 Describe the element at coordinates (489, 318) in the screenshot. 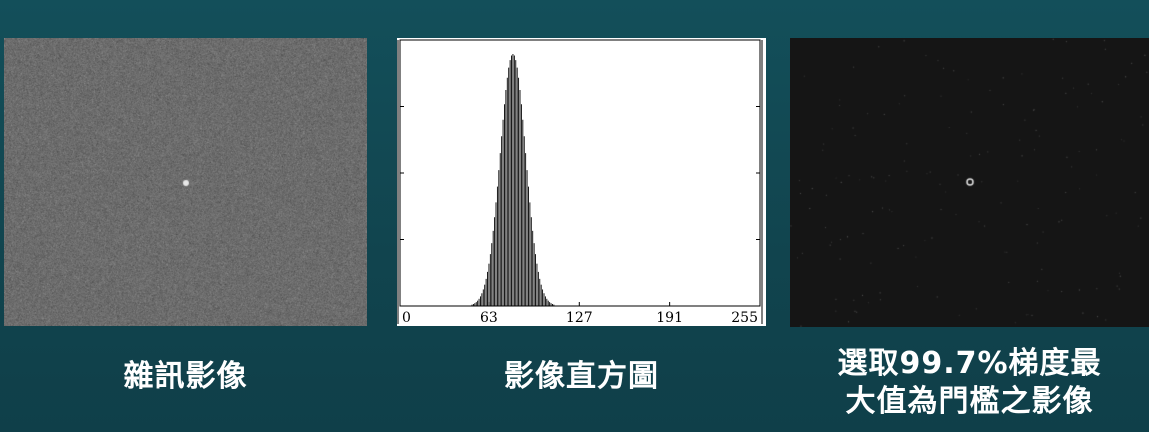

I see `x-tick-label: 63` at that location.